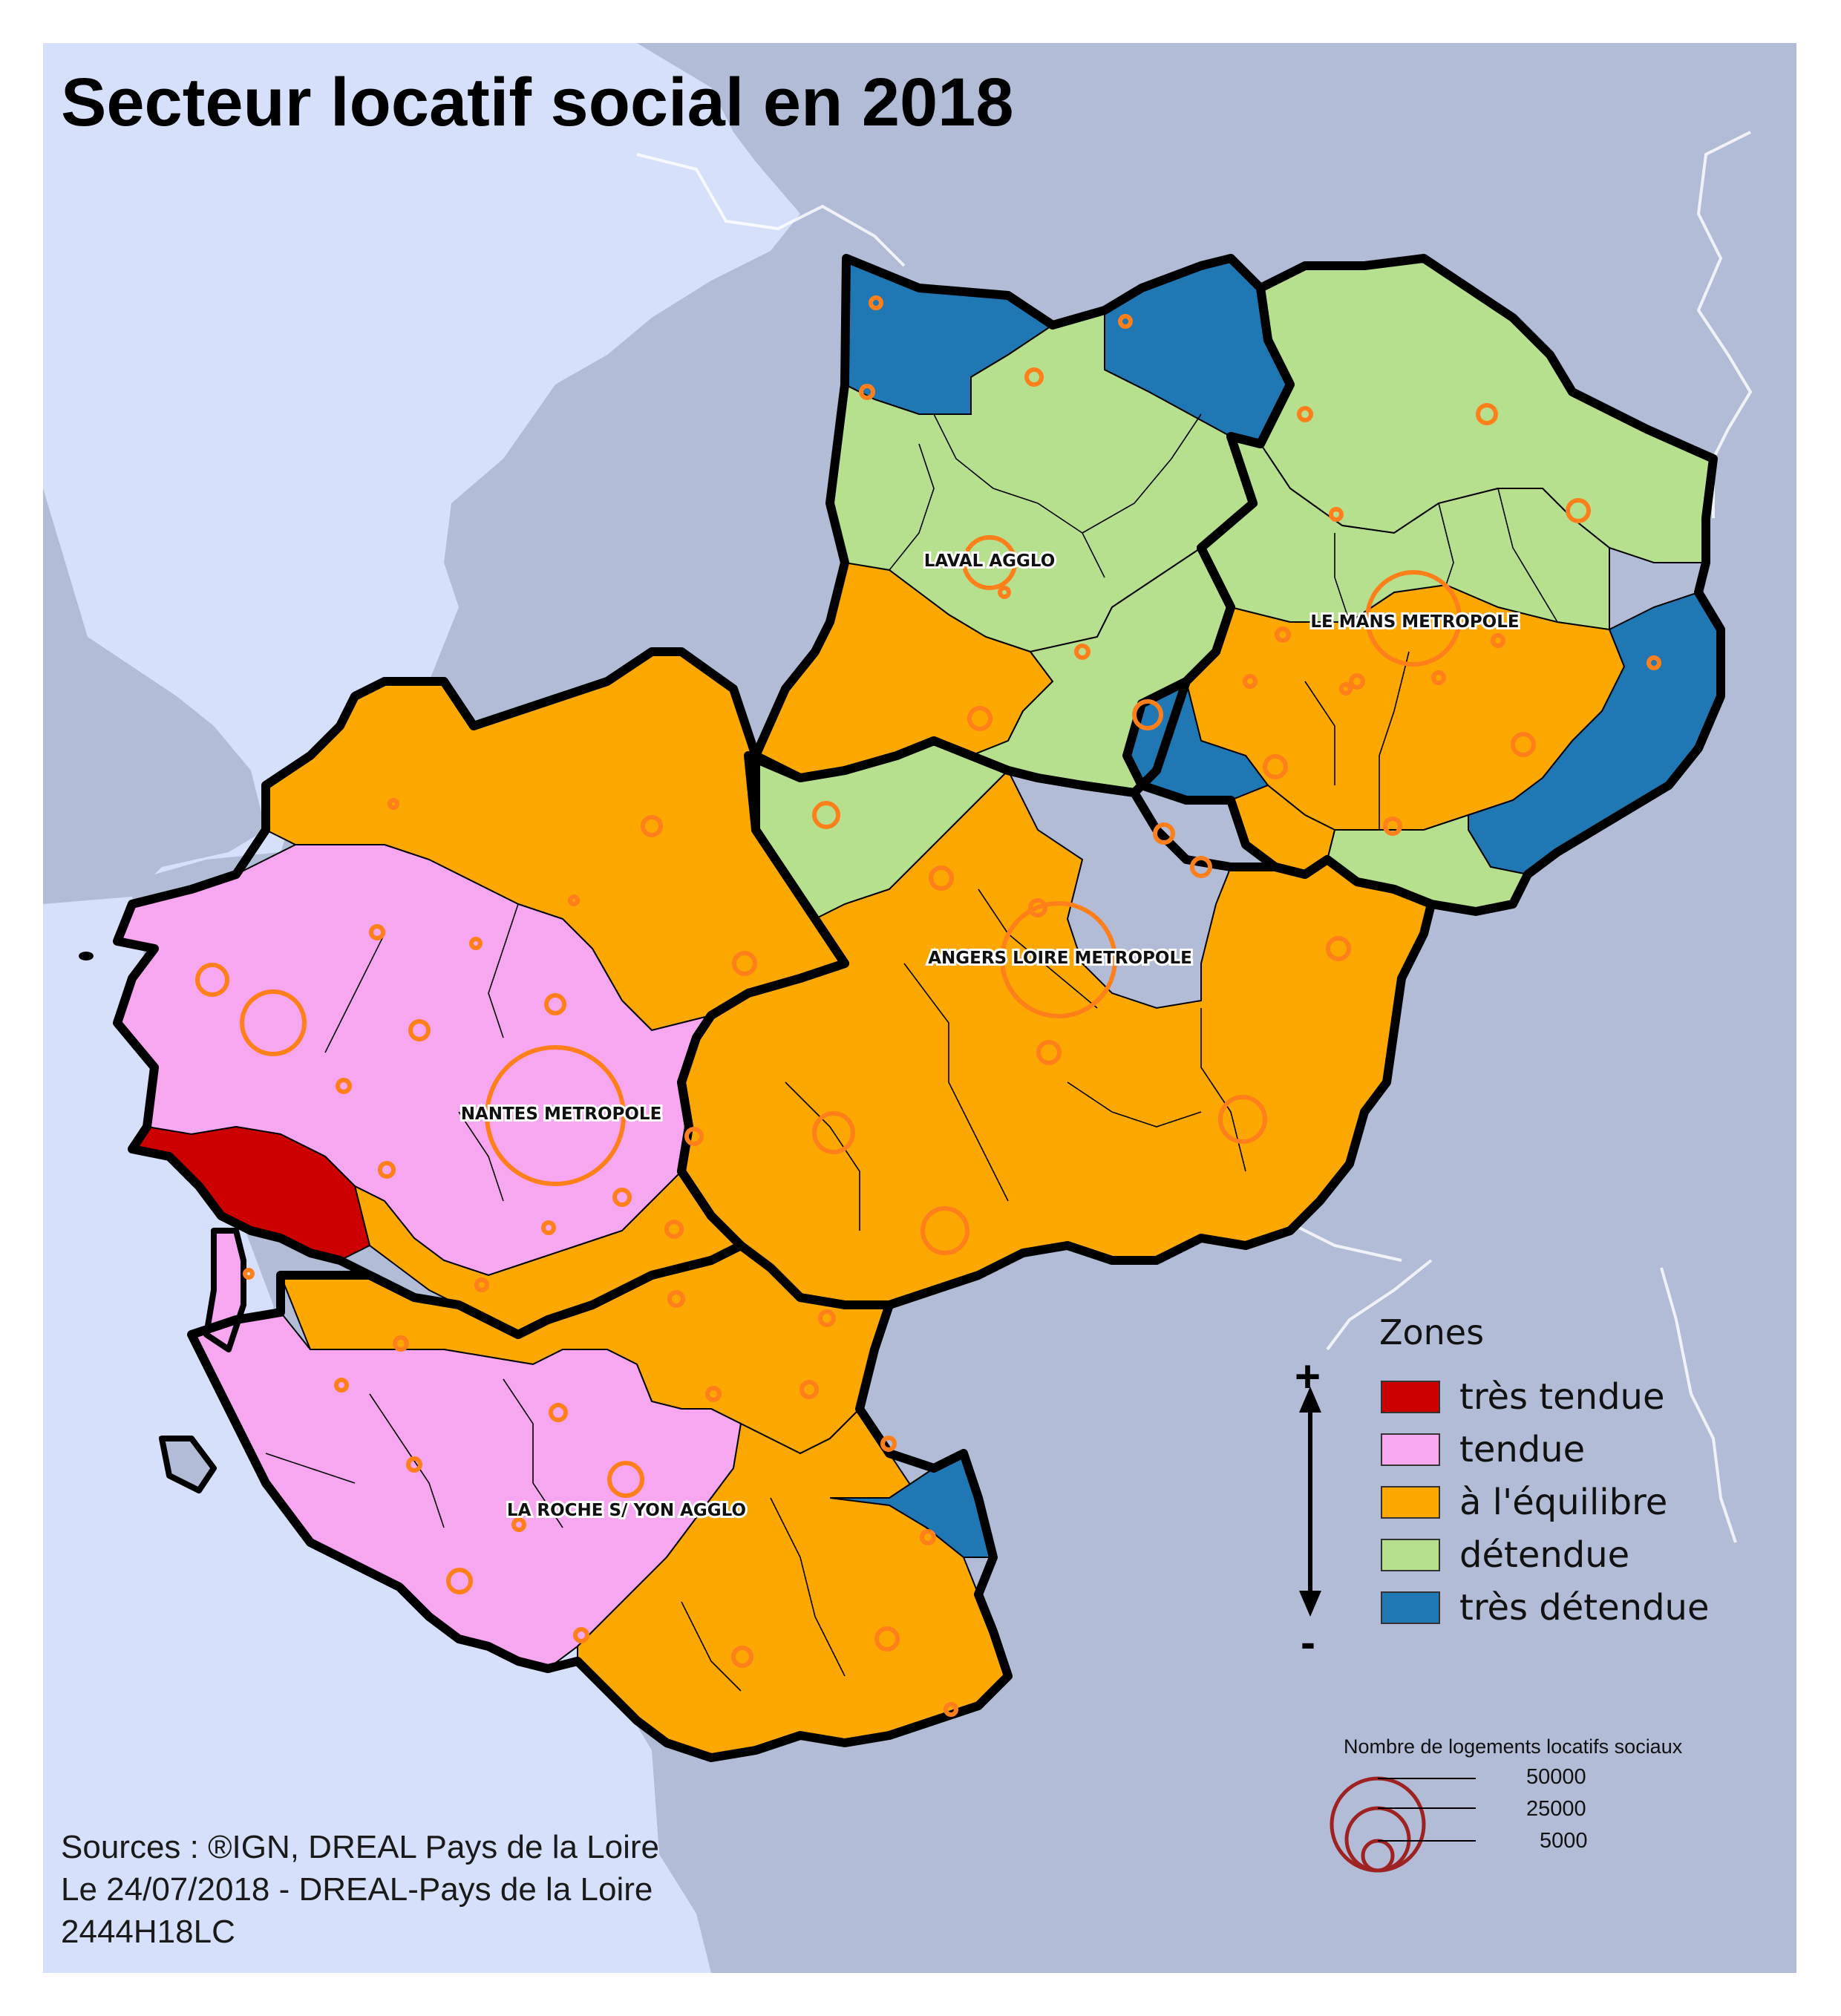 Image resolution: width=1841 pixels, height=2016 pixels. What do you see at coordinates (713, 1394) in the screenshot?
I see `circle-c47` at bounding box center [713, 1394].